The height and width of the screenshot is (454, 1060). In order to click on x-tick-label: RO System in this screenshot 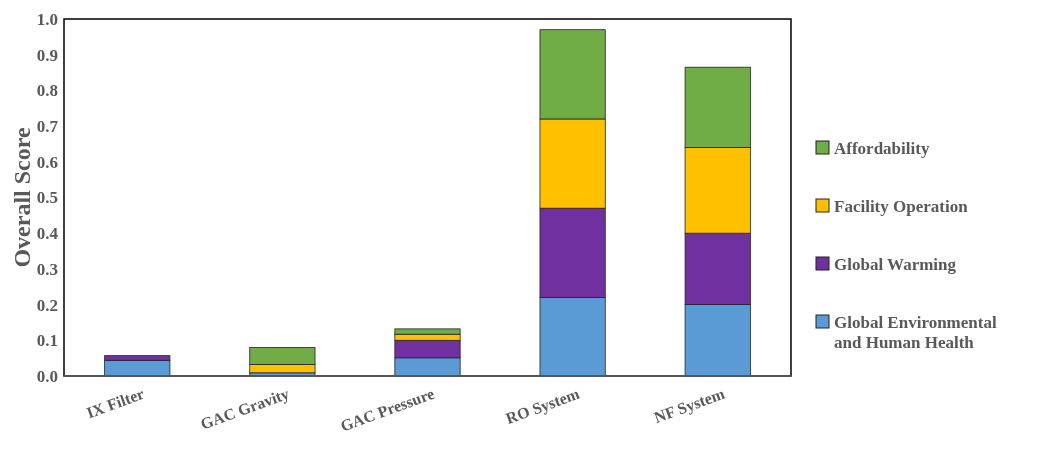, I will do `click(543, 406)`.